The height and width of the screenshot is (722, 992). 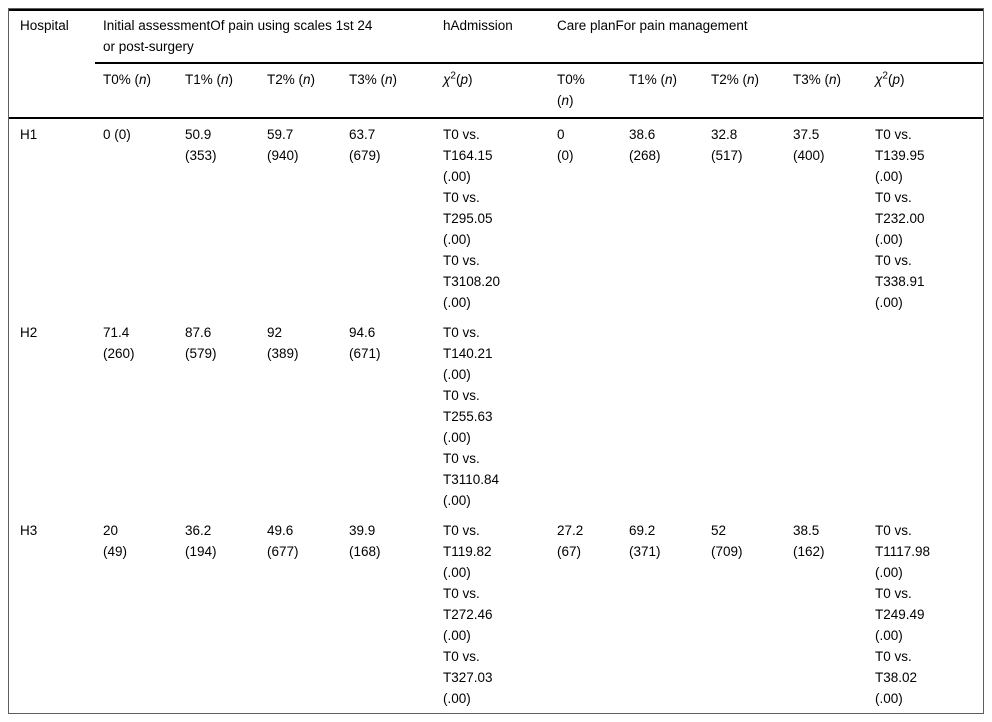 I want to click on data-cell: 32.8 (517), so click(x=727, y=145).